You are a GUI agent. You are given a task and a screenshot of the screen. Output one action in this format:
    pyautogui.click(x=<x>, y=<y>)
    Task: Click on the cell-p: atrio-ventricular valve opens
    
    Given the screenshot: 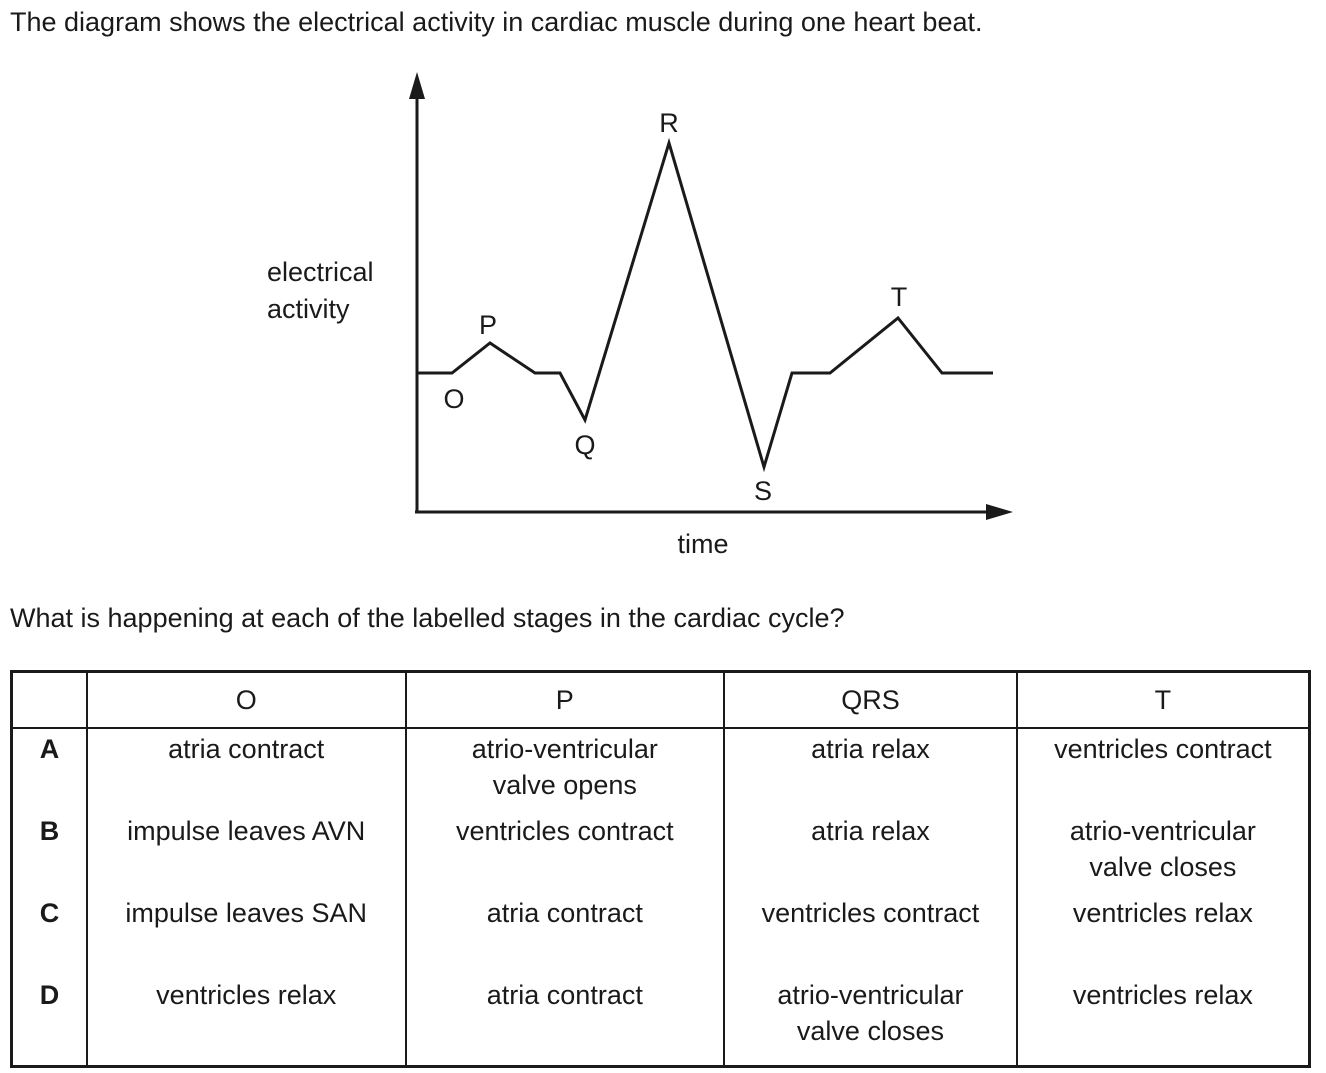 What is the action you would take?
    pyautogui.click(x=565, y=769)
    